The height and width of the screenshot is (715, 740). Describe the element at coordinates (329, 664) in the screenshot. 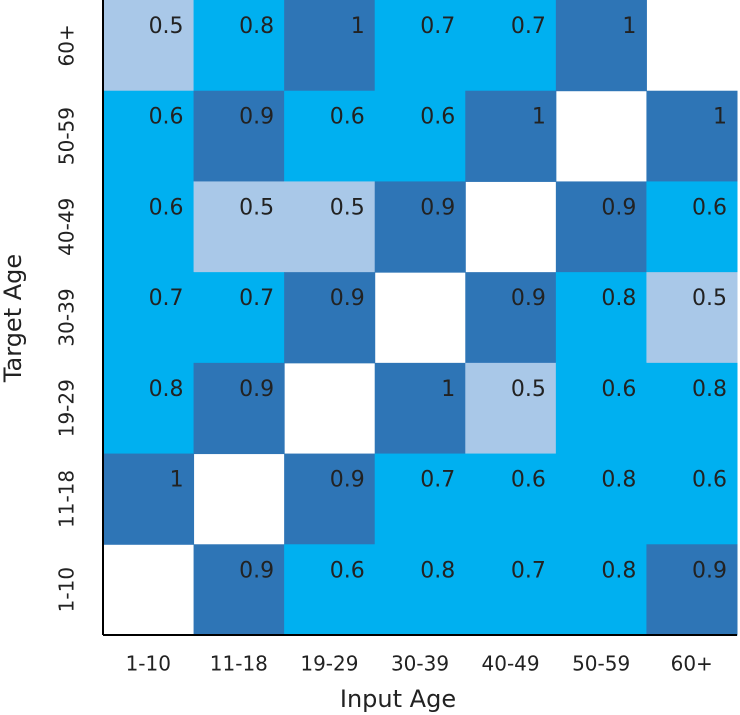

I see `x-tick-label: 19-29` at that location.